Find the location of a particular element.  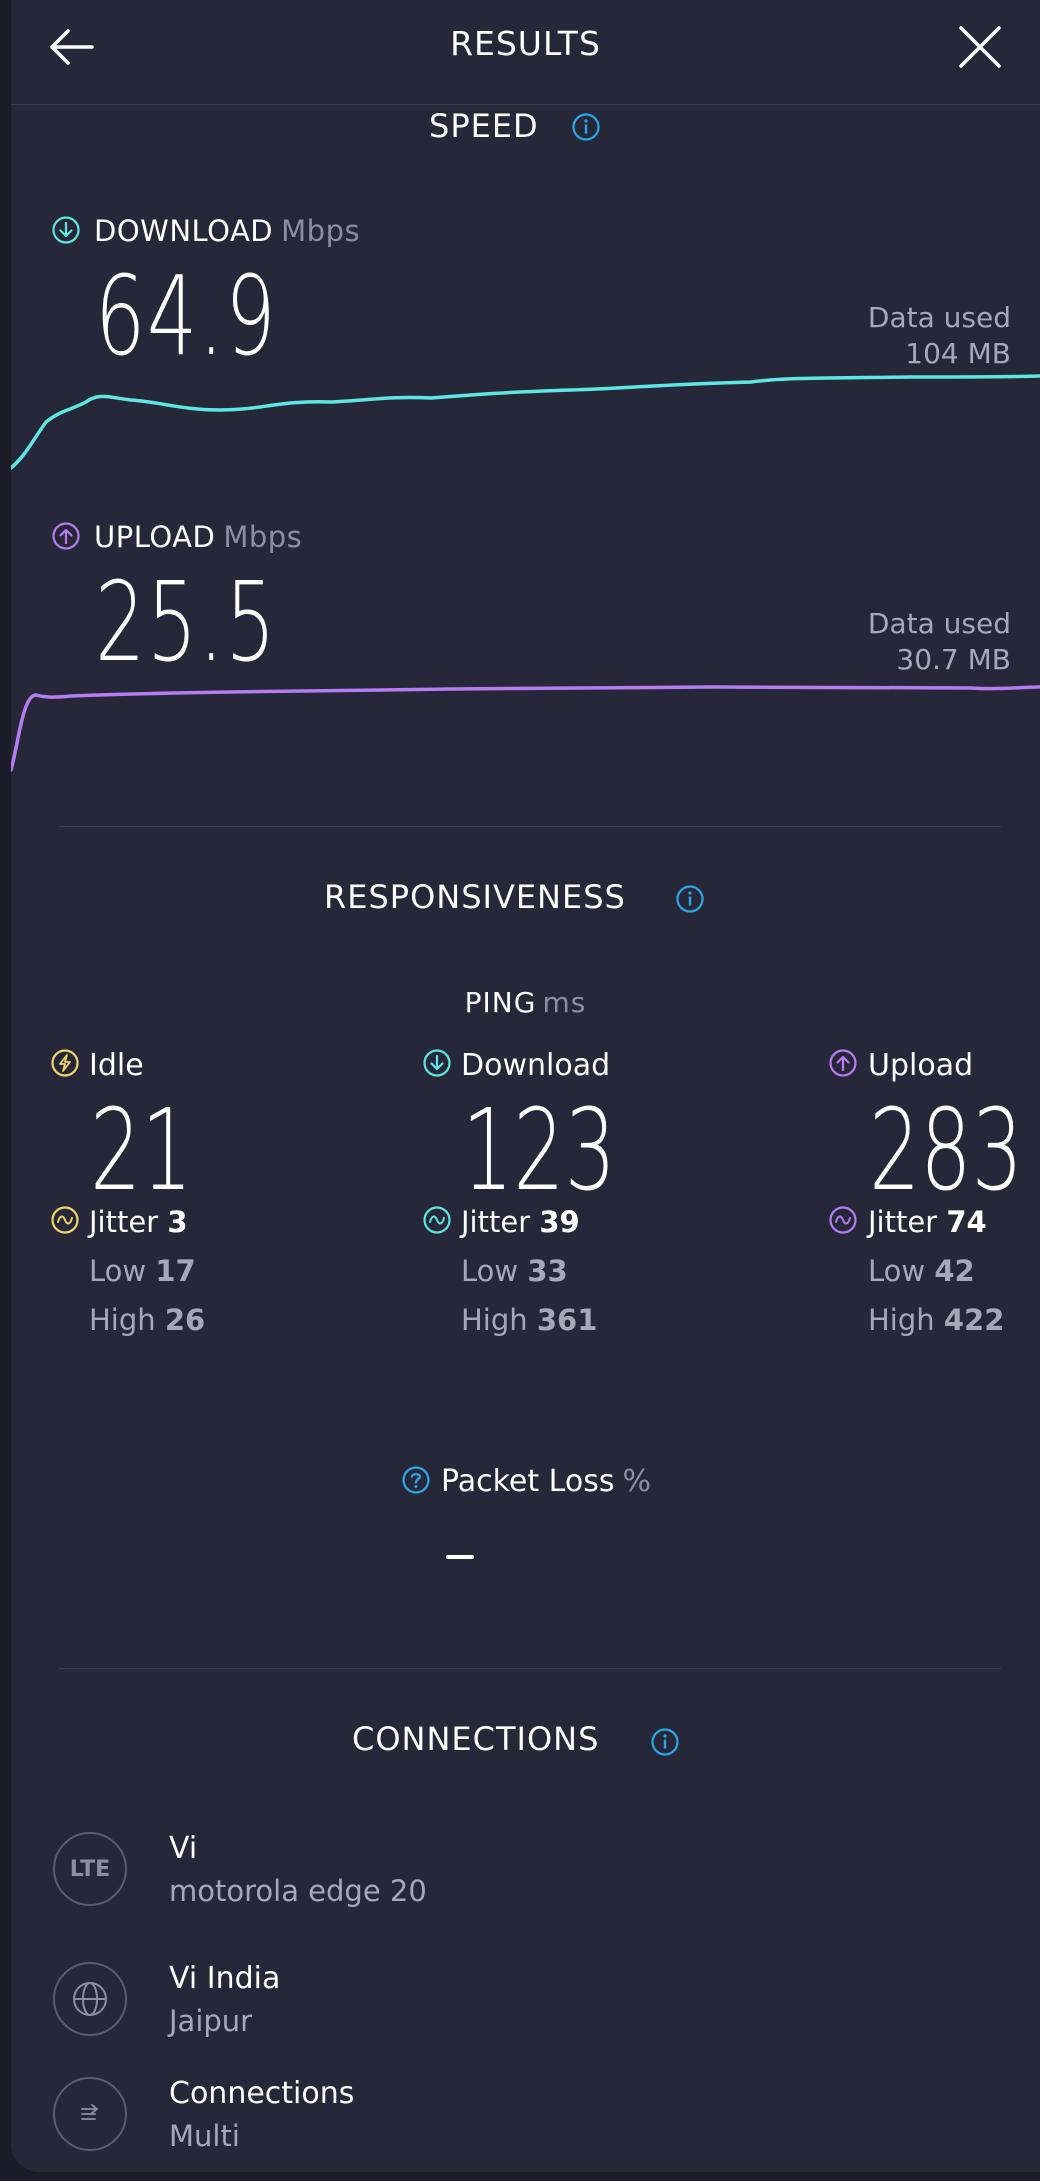

download-high-label: High is located at coordinates (494, 1320).